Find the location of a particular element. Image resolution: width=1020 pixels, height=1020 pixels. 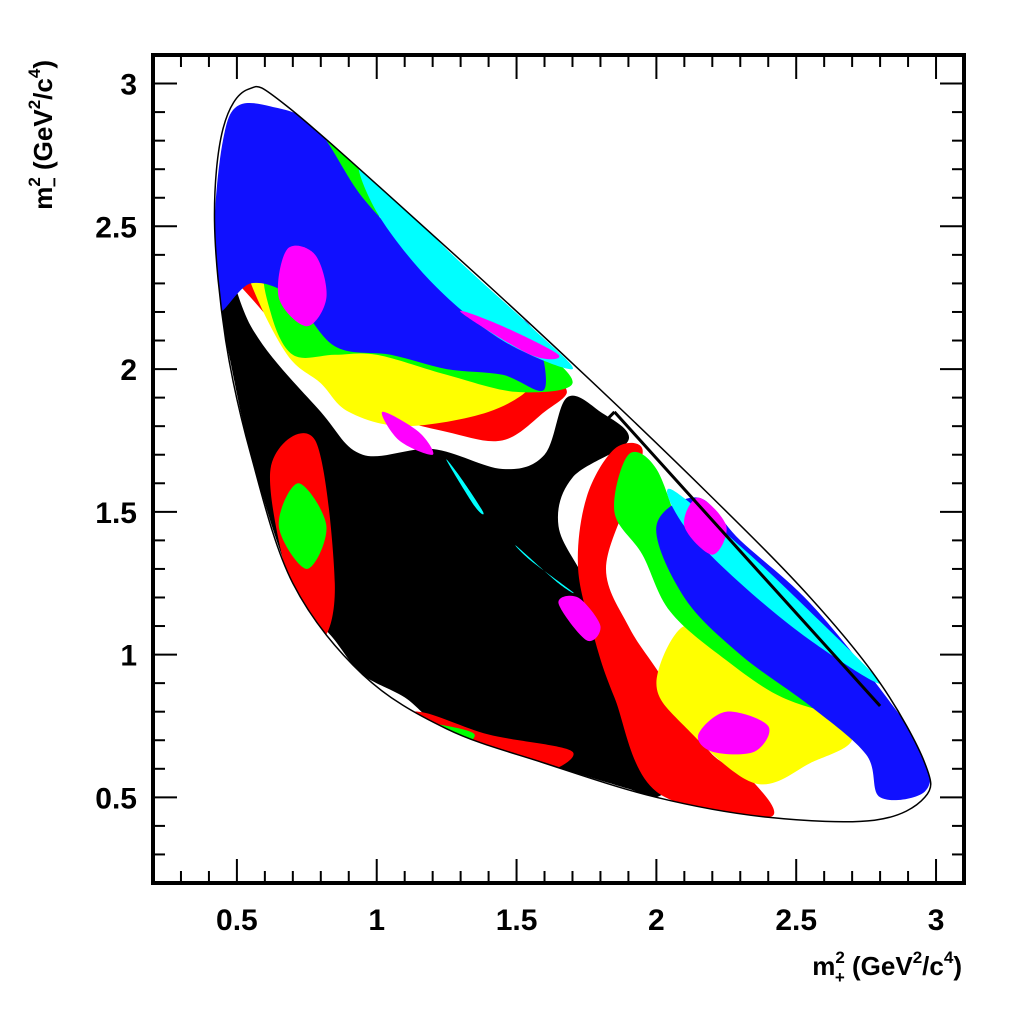

x-tick-label: 0.5 is located at coordinates (237, 920).